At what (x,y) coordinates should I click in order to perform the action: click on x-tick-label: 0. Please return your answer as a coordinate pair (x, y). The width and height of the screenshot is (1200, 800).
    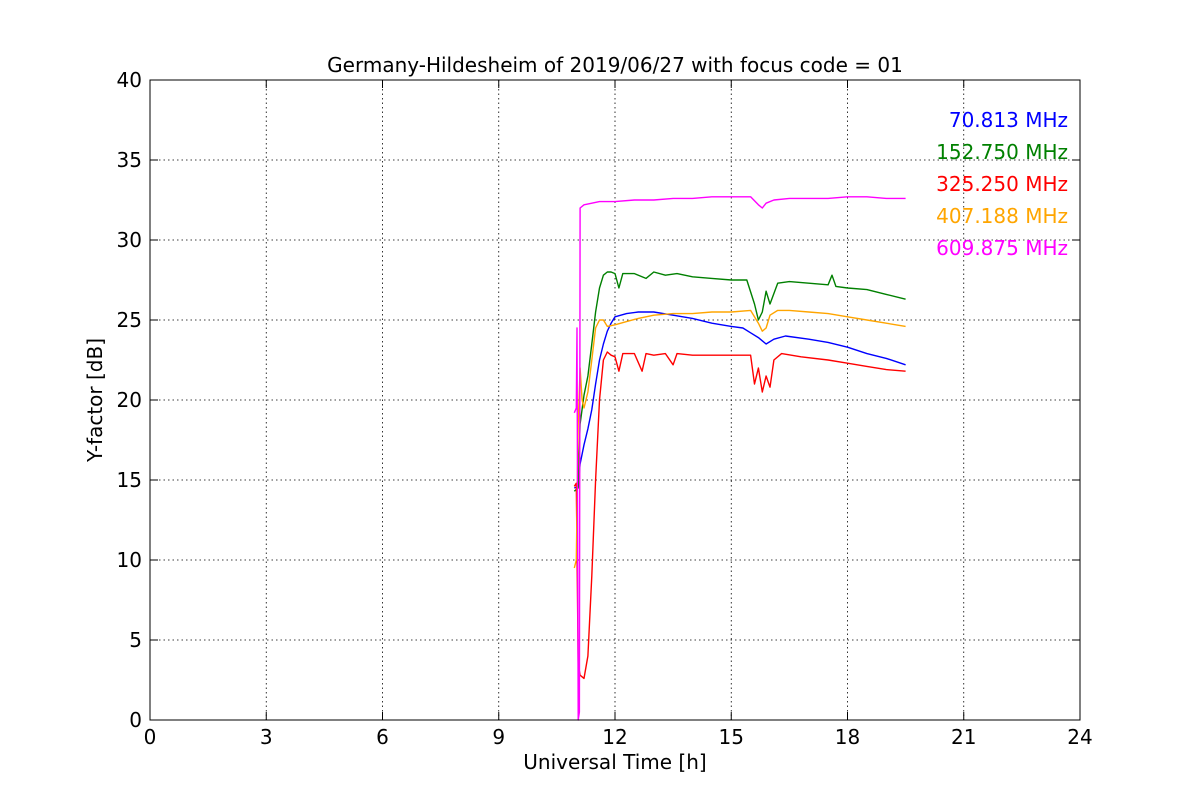
    Looking at the image, I should click on (150, 737).